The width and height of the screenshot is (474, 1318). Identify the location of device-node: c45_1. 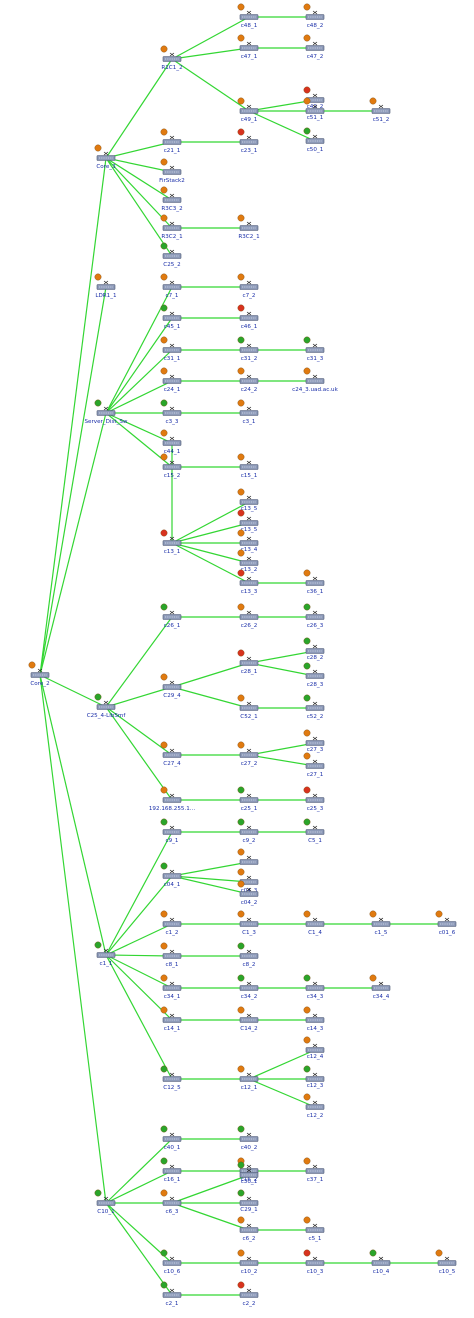
(171, 317).